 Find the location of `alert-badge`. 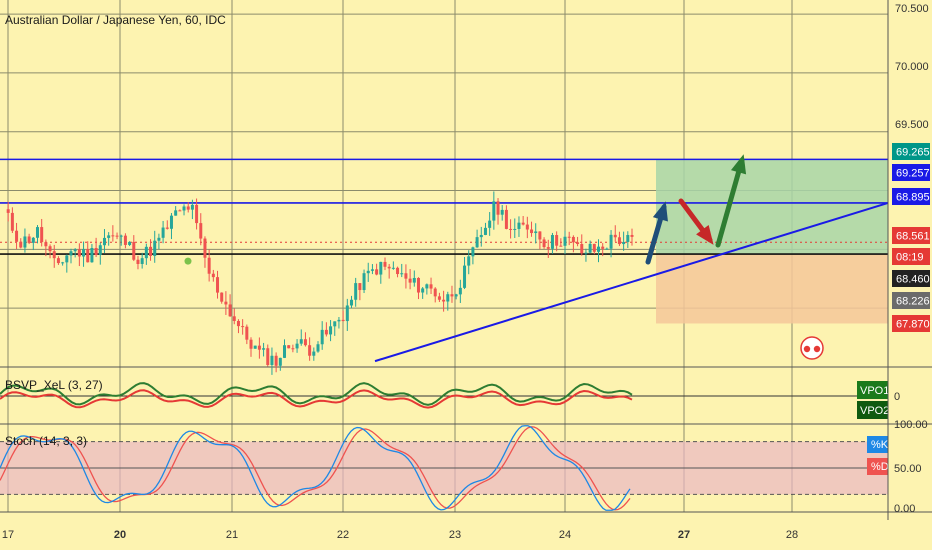

alert-badge is located at coordinates (812, 348).